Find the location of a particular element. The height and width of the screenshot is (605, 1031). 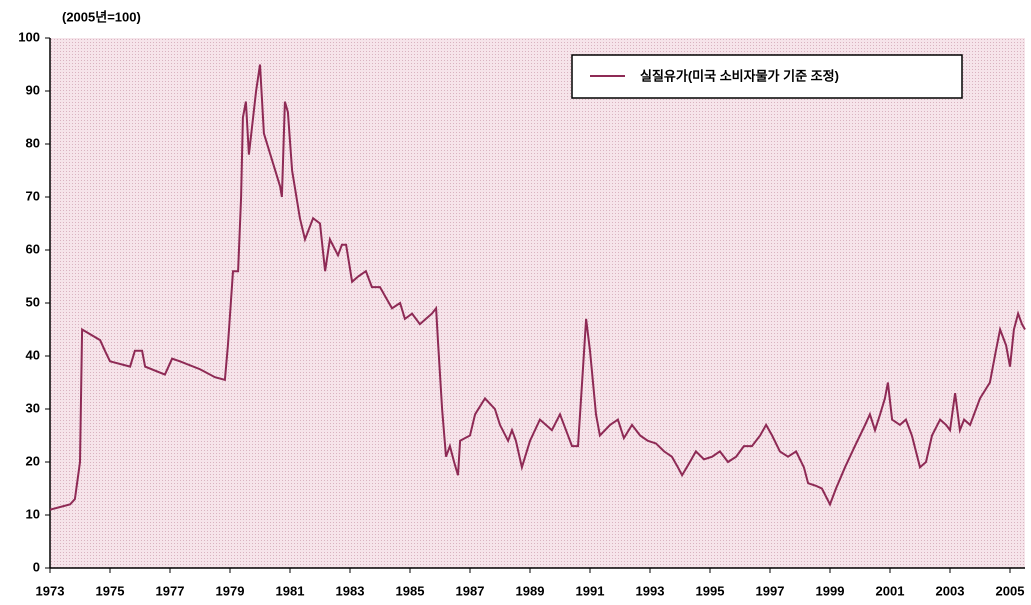

y-tick-label: 50 is located at coordinates (33, 301).